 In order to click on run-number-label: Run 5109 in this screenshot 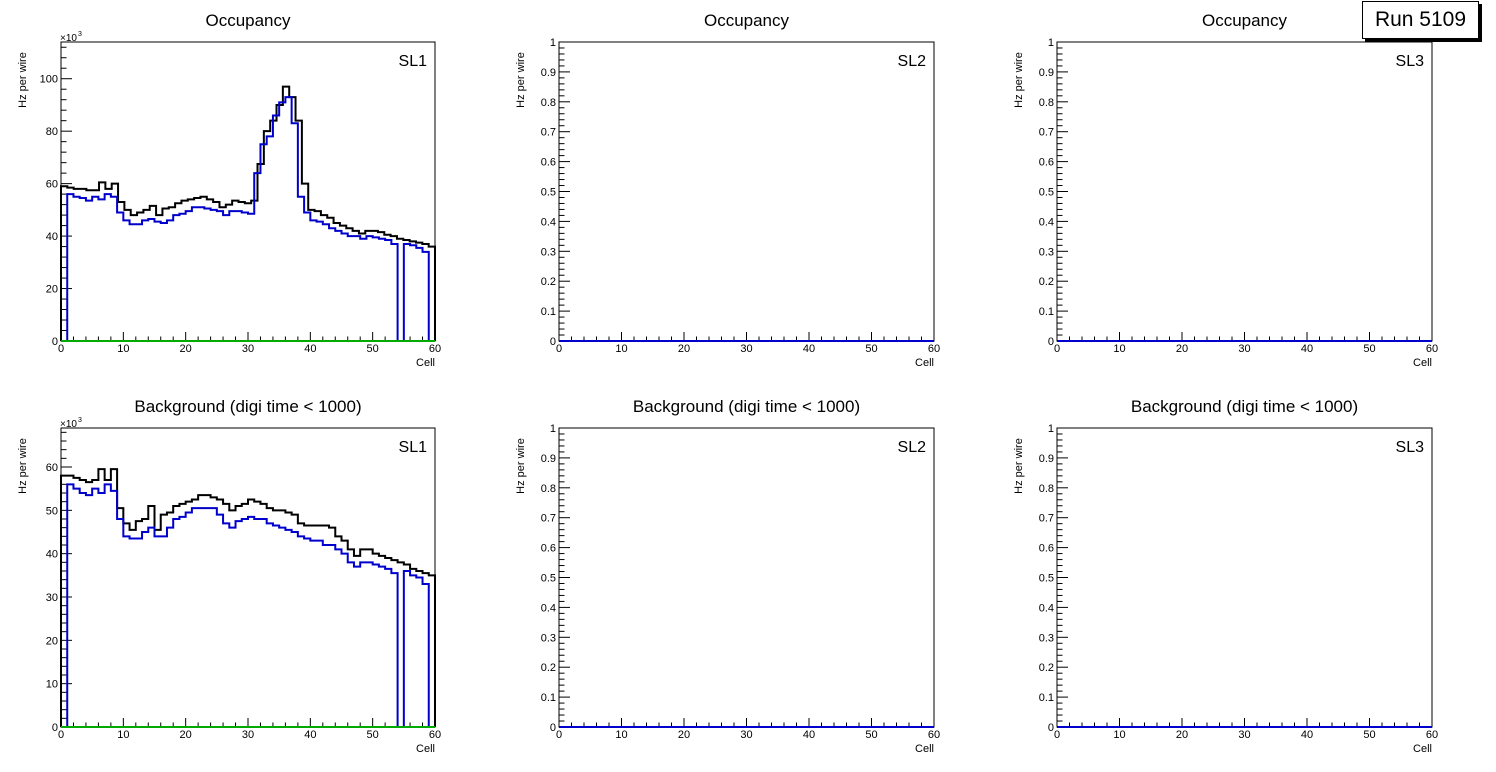, I will do `click(1420, 20)`.